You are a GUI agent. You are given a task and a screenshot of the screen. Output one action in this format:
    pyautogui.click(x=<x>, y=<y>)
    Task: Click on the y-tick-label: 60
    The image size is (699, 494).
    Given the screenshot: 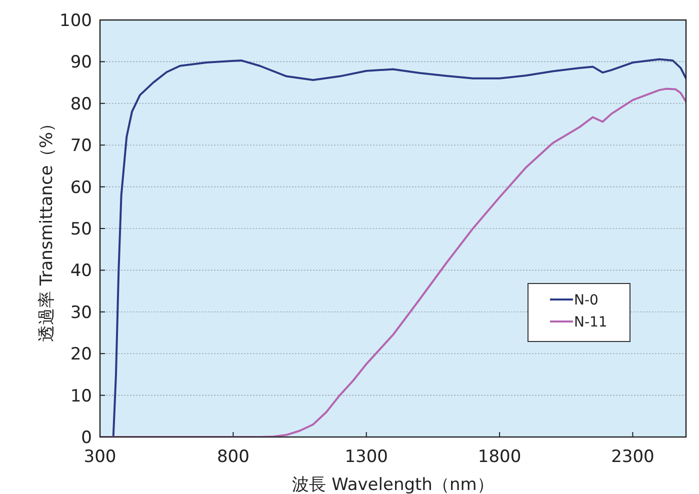 What is the action you would take?
    pyautogui.click(x=81, y=188)
    